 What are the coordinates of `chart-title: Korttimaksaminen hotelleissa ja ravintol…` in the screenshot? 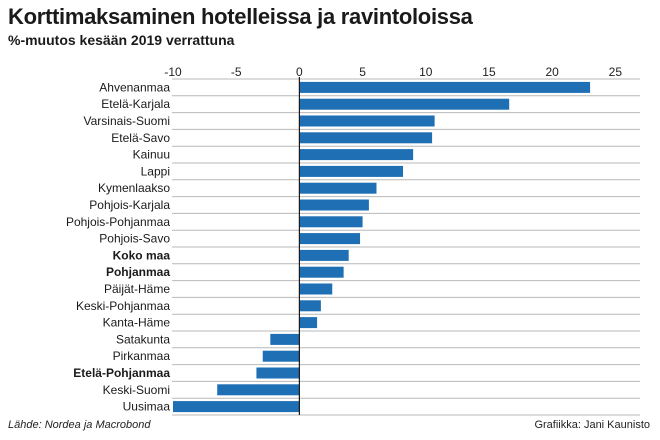 It's located at (240, 16).